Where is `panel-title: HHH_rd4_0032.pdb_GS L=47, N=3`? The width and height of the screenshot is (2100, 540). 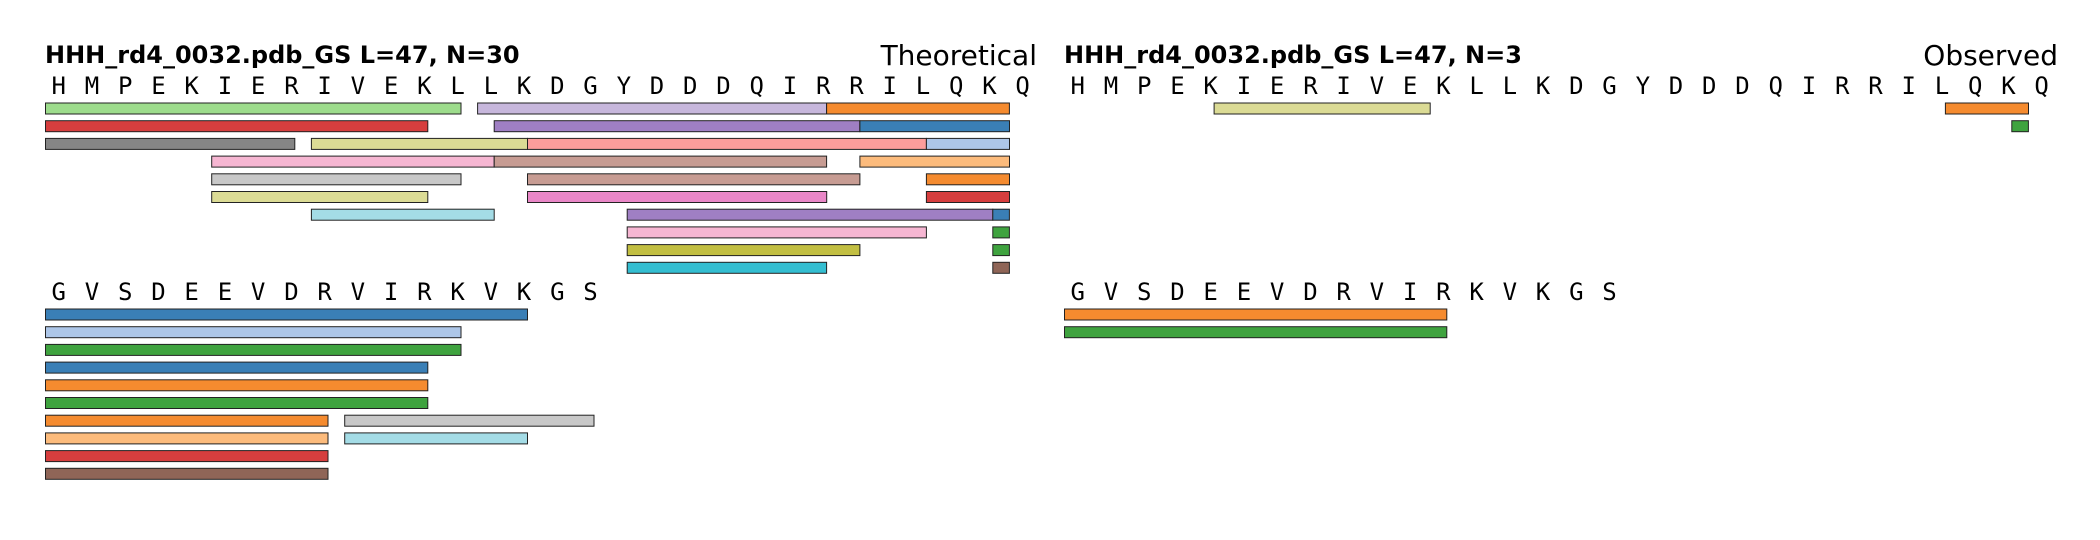 panel-title: HHH_rd4_0032.pdb_GS L=47, N=3 is located at coordinates (1293, 55).